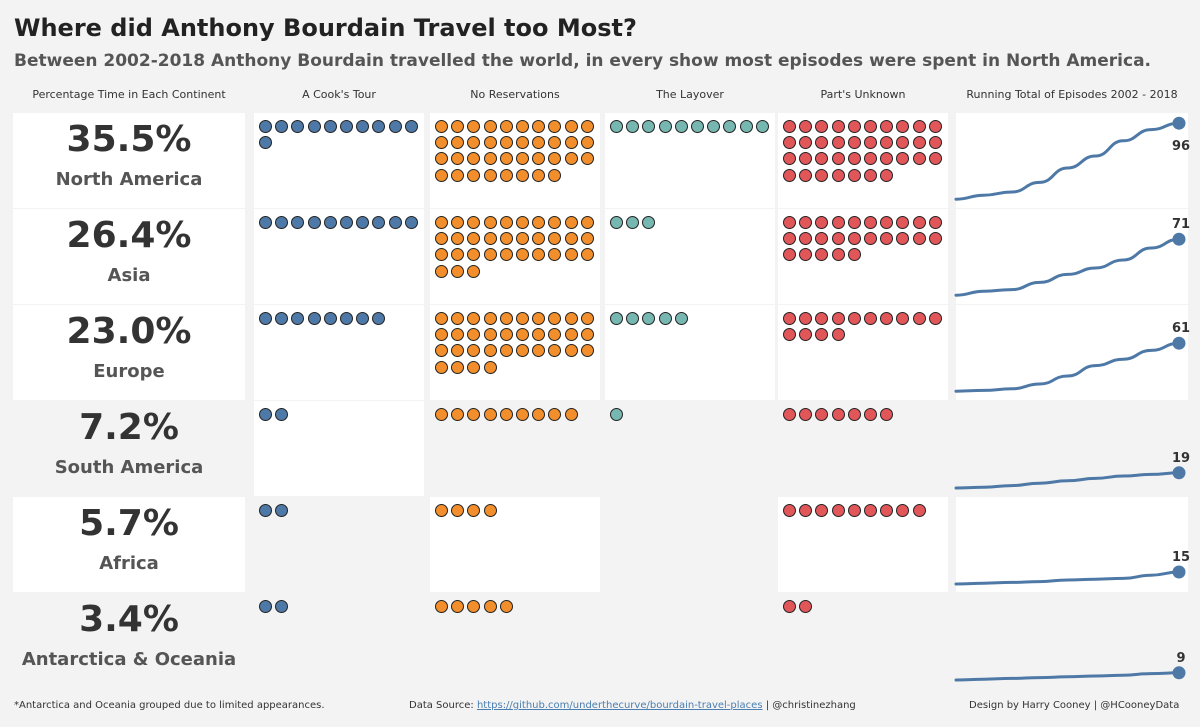 This screenshot has height=727, width=1200. What do you see at coordinates (129, 160) in the screenshot?
I see `row-band-north-america` at bounding box center [129, 160].